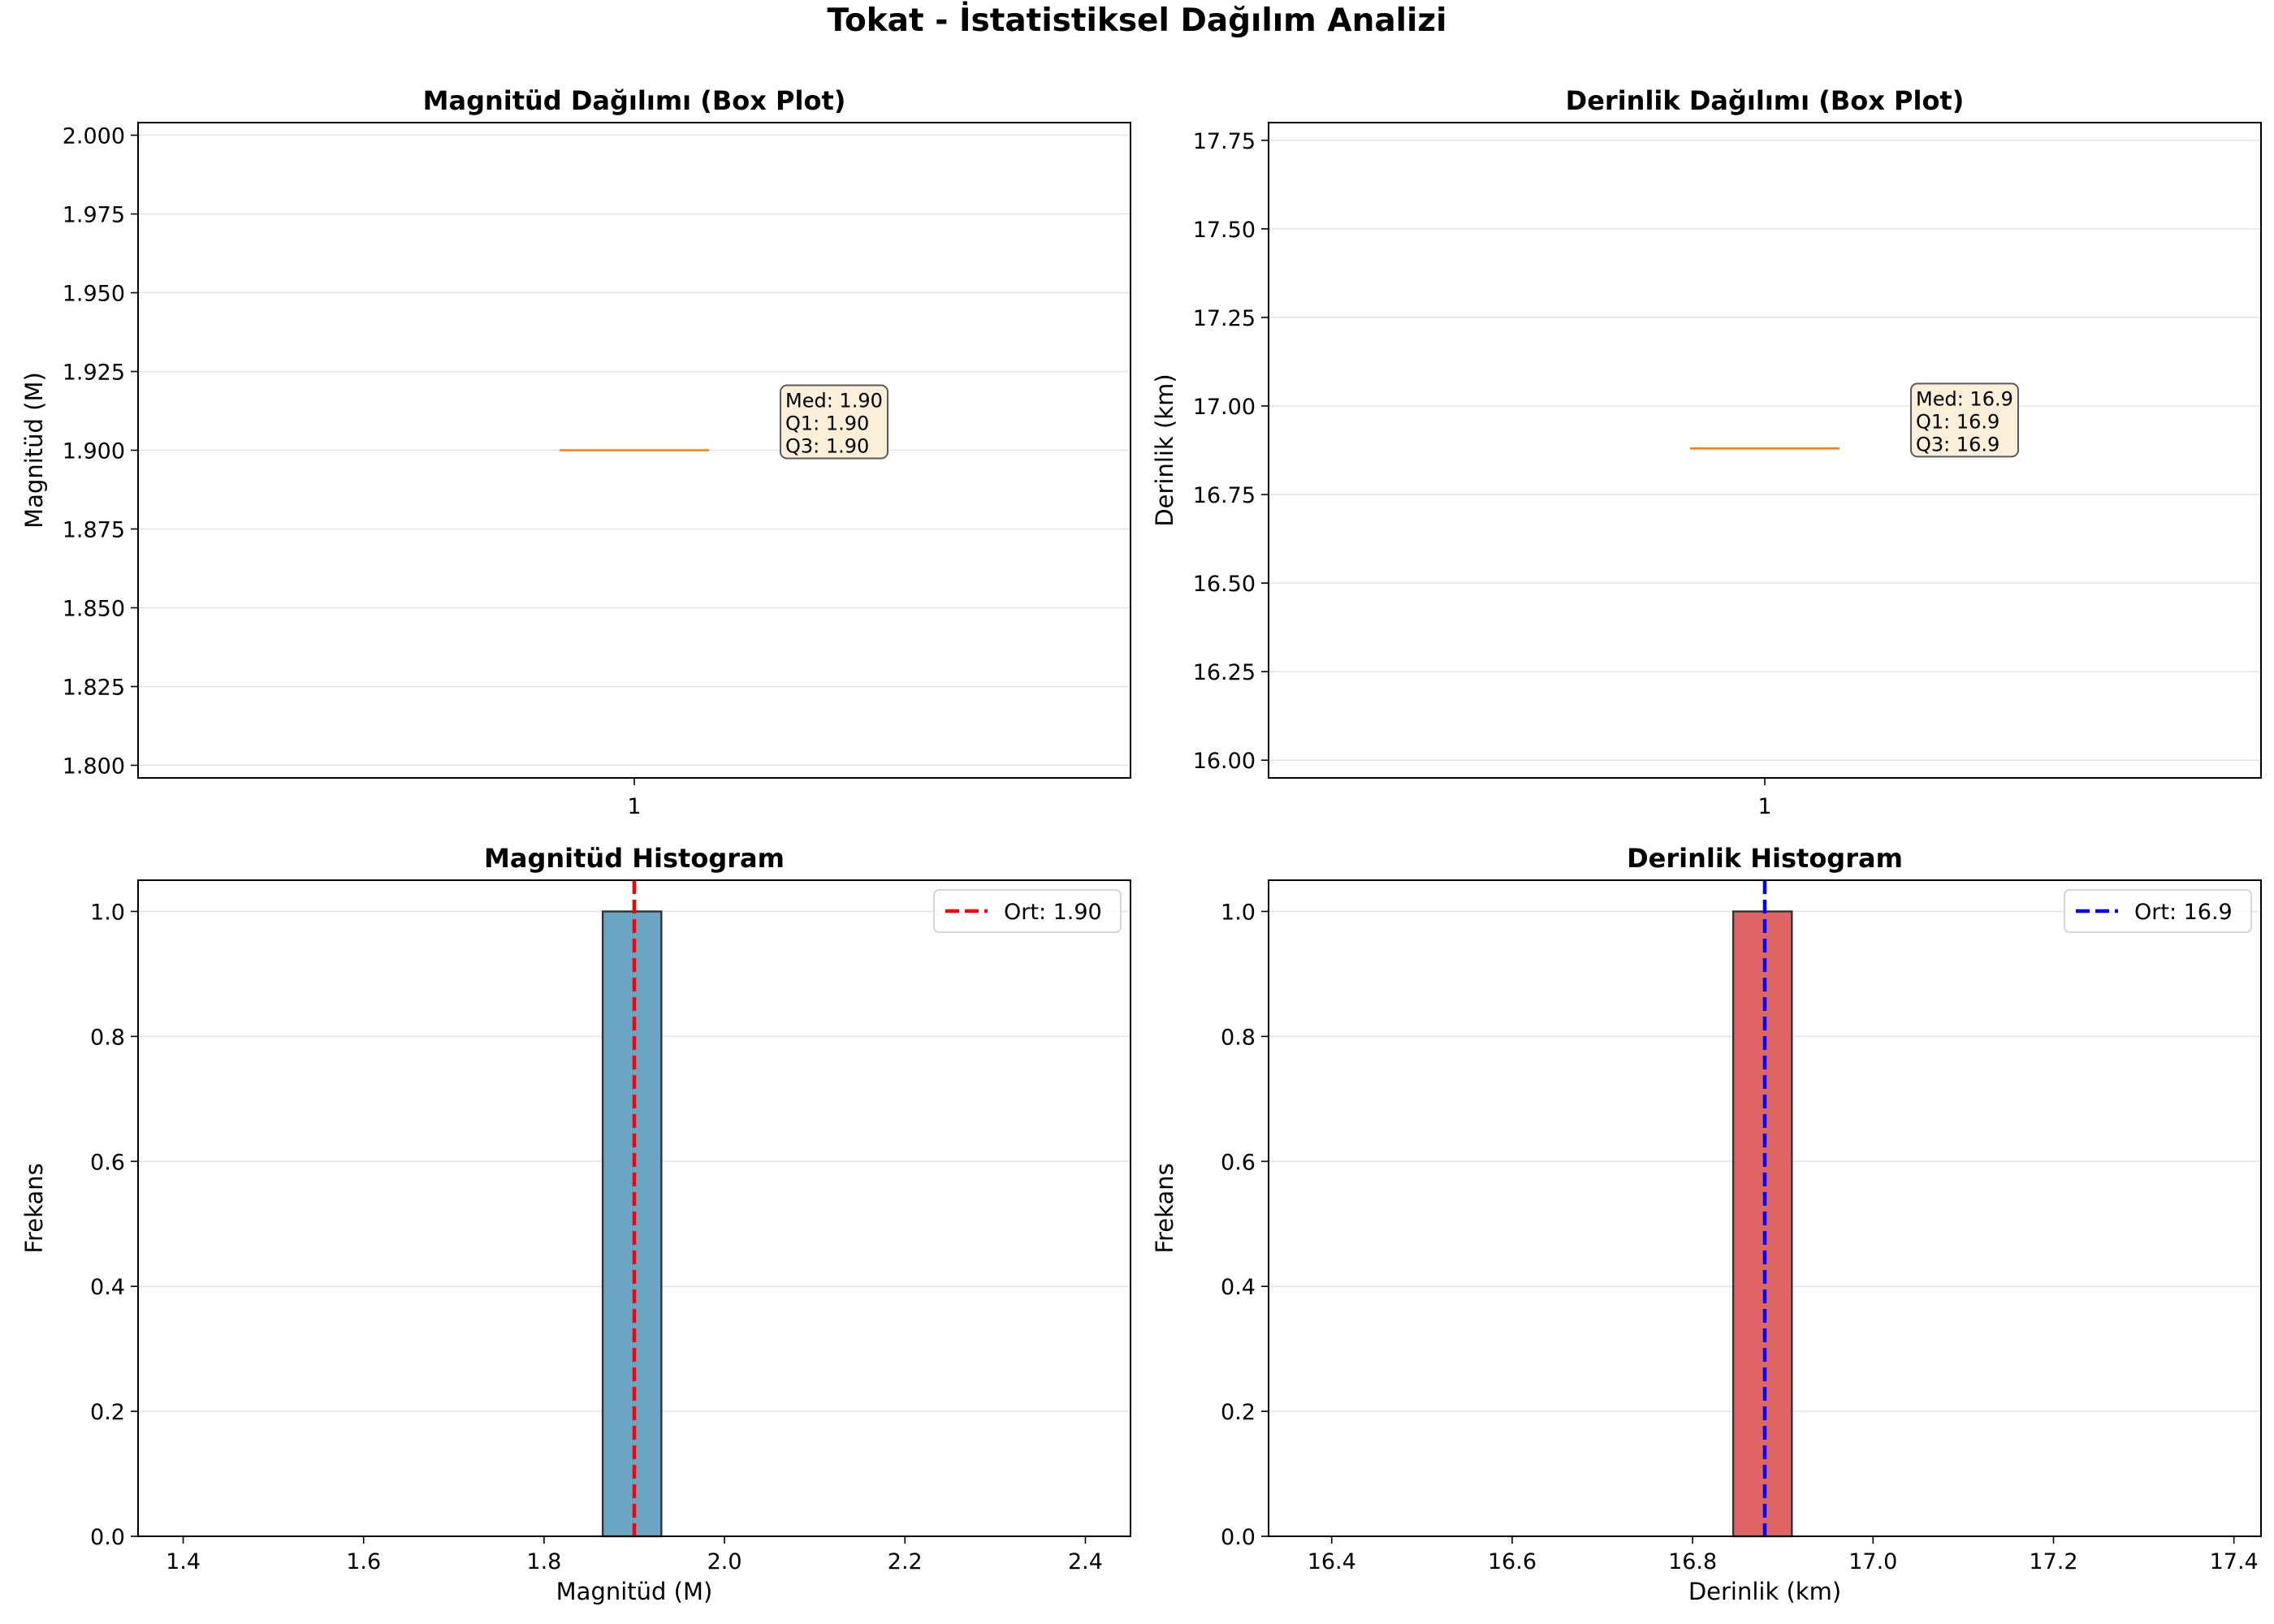  What do you see at coordinates (1957, 421) in the screenshot?
I see `stats-annotation-line: Q1: 16.9` at bounding box center [1957, 421].